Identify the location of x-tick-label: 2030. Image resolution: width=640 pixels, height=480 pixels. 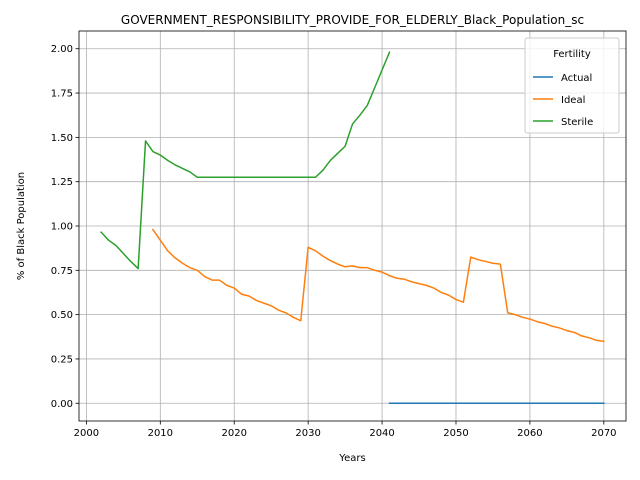
(307, 433).